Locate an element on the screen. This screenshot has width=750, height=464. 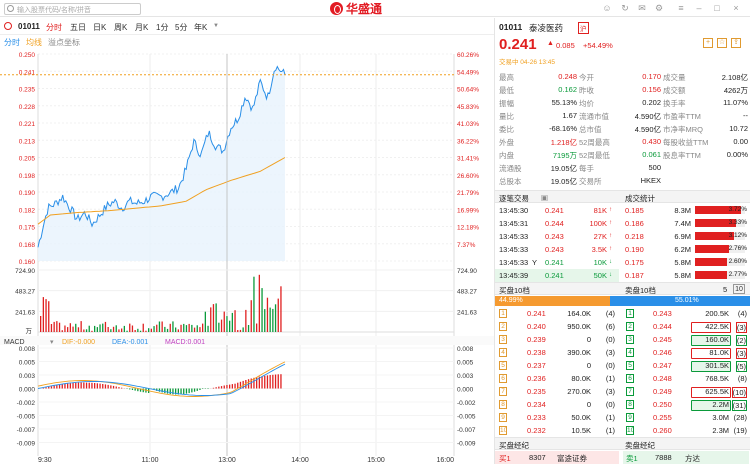
ask-price: 0.247 is located at coordinates (662, 365).